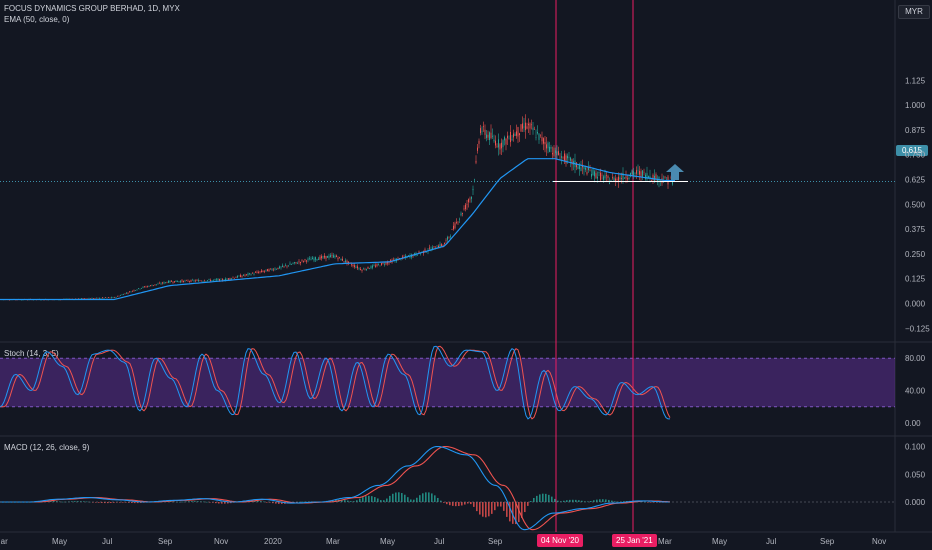 Image resolution: width=932 pixels, height=550 pixels. I want to click on macd-signal-line, so click(335, 488).